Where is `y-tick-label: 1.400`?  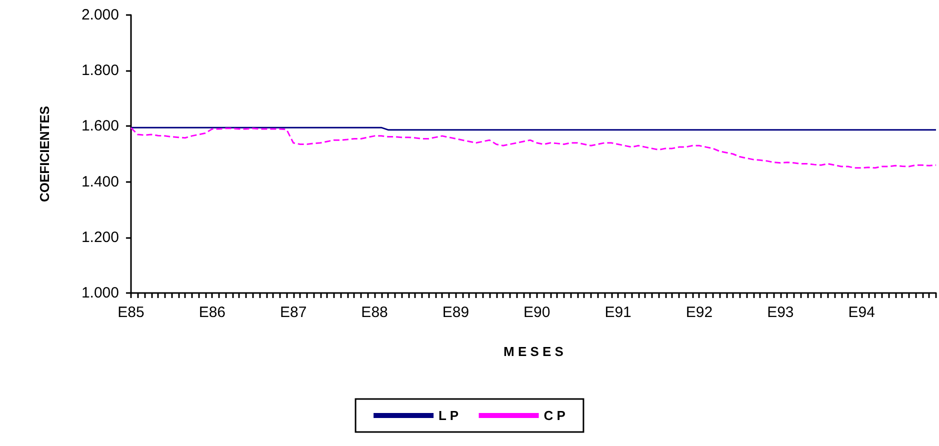 y-tick-label: 1.400 is located at coordinates (100, 181).